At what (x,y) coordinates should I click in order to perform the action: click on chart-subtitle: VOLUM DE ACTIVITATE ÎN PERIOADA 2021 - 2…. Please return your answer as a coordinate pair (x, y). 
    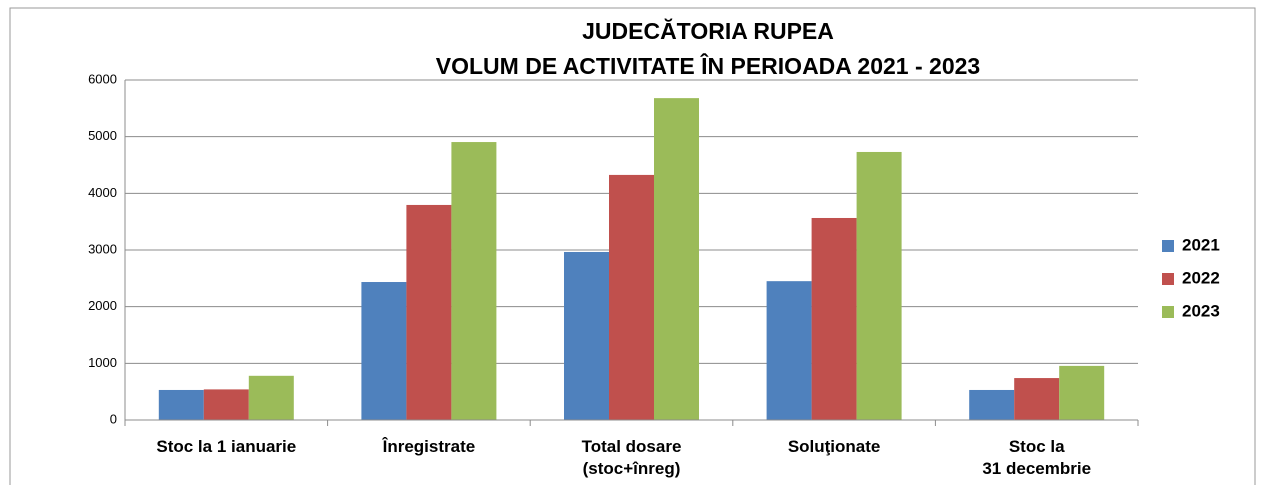
    Looking at the image, I should click on (708, 65).